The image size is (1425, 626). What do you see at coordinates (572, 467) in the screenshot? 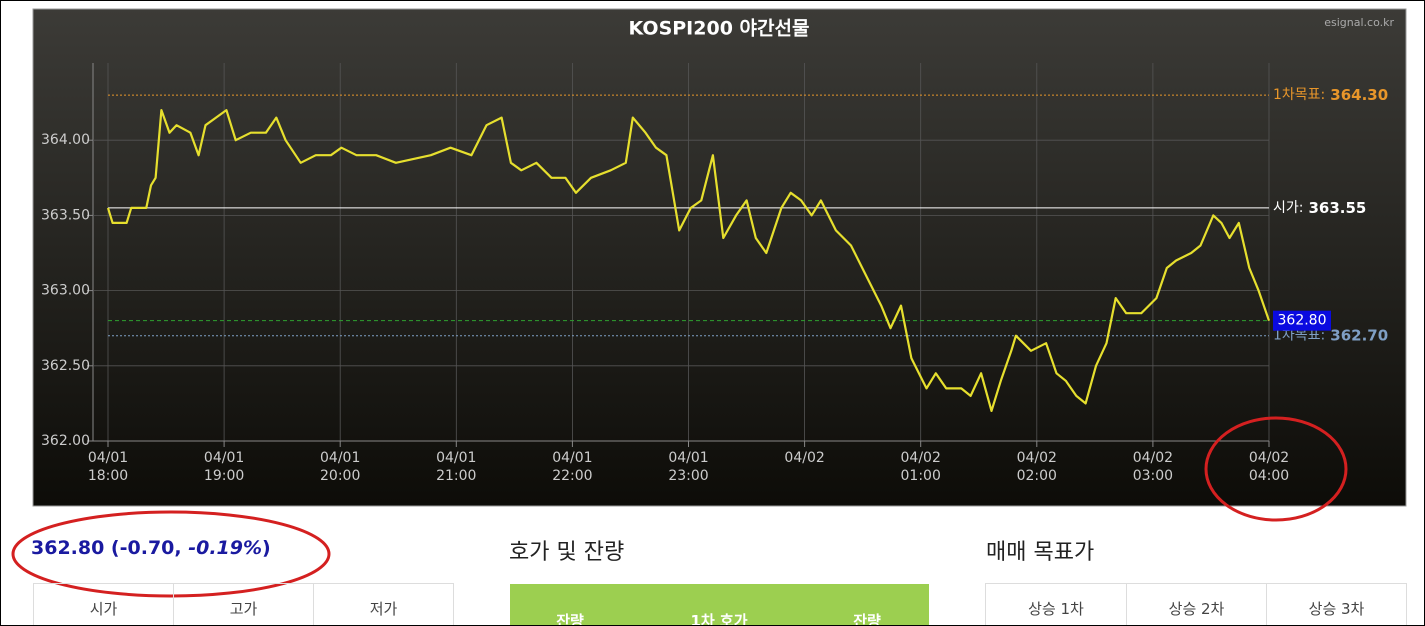
I see `x-tick-label: 04/01 22:00` at bounding box center [572, 467].